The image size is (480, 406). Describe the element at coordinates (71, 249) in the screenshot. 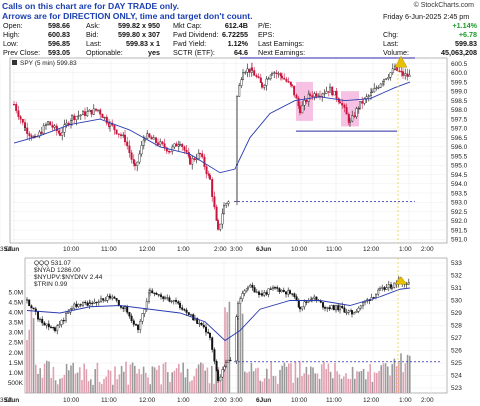

I see `x-tick-label: 10:00` at that location.